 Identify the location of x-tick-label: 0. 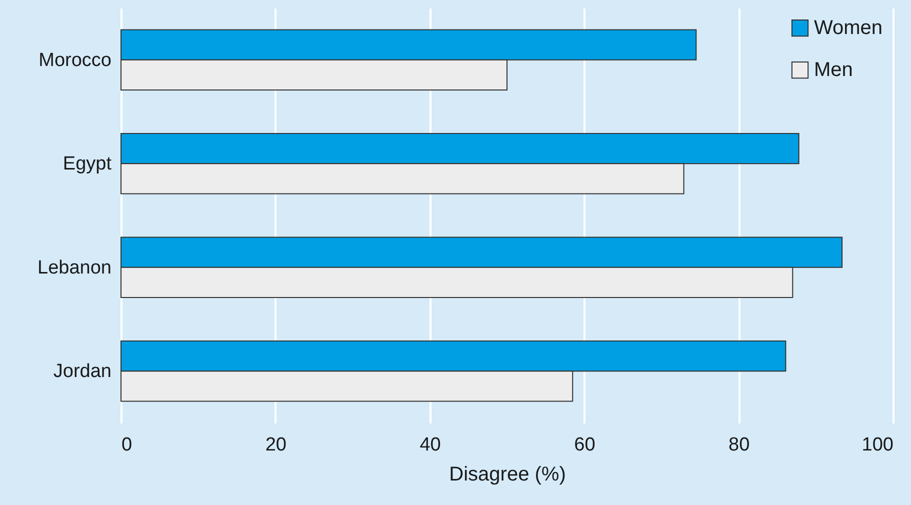
(127, 445).